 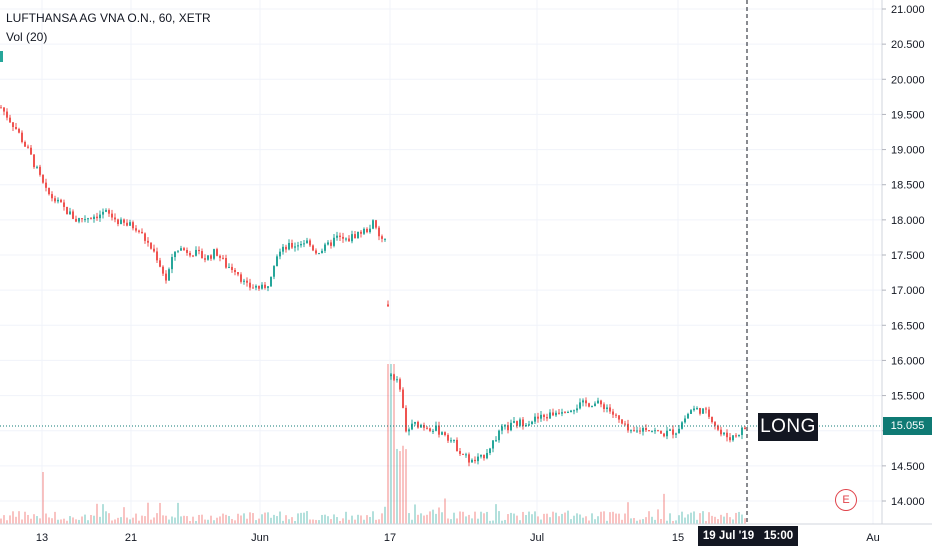 I want to click on price-tick-label: 20.000, so click(x=908, y=80).